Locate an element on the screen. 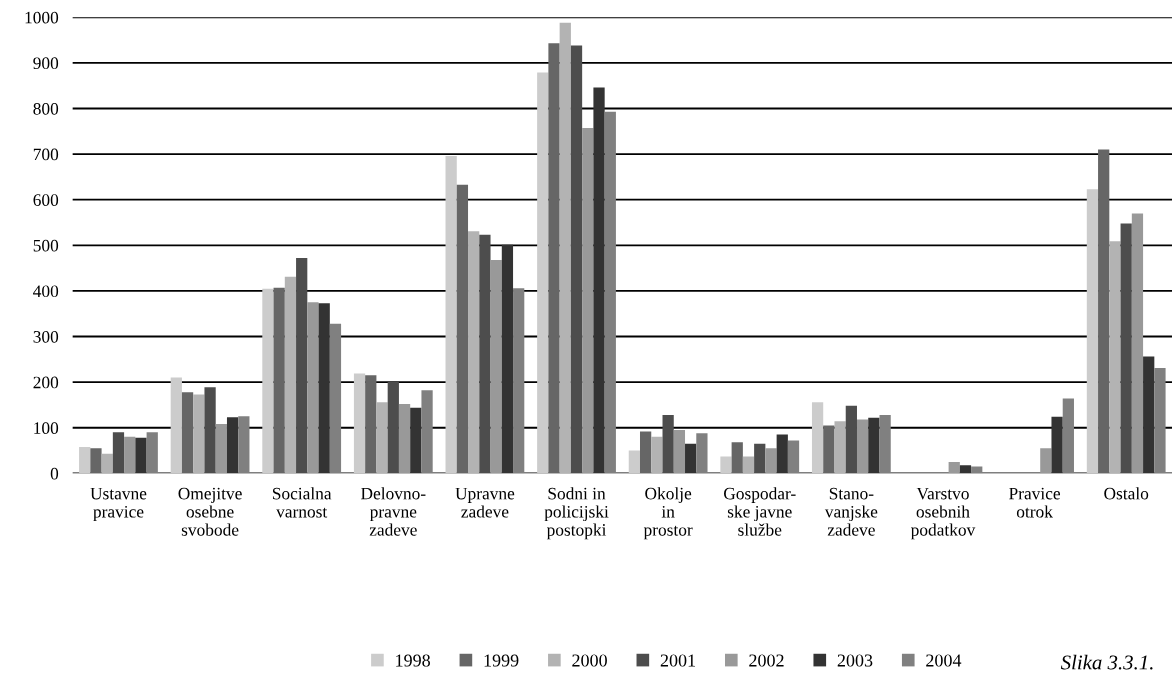  y-tick-label: 900 is located at coordinates (46, 63).